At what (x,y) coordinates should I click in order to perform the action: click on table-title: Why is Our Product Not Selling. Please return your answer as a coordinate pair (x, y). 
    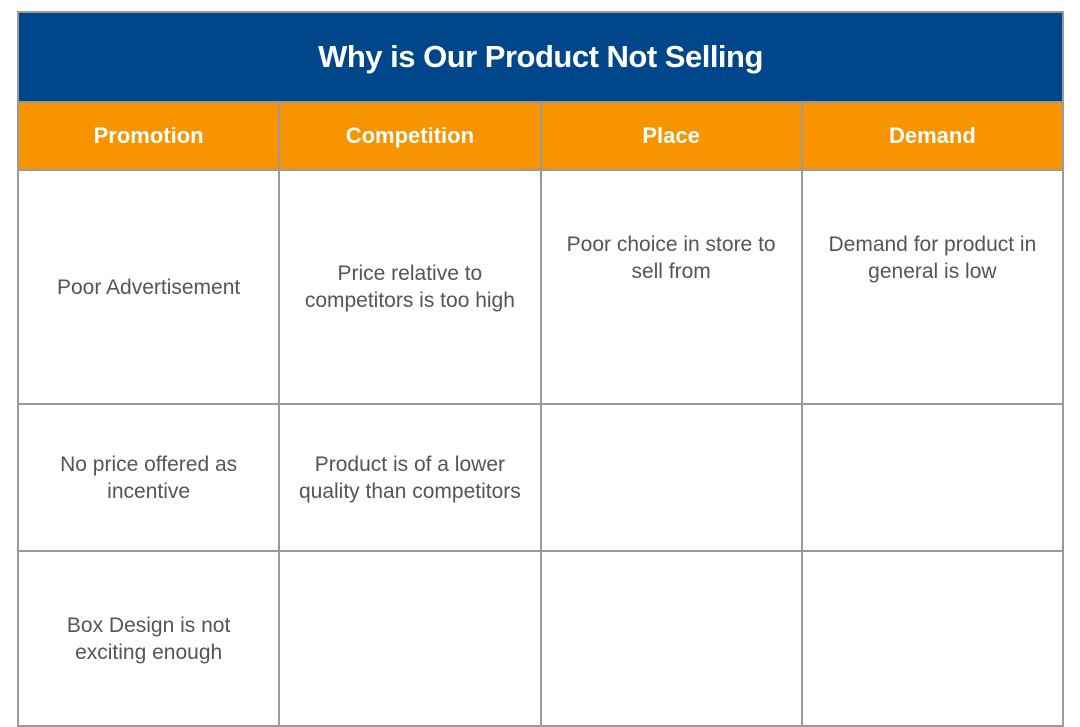
    Looking at the image, I should click on (540, 57).